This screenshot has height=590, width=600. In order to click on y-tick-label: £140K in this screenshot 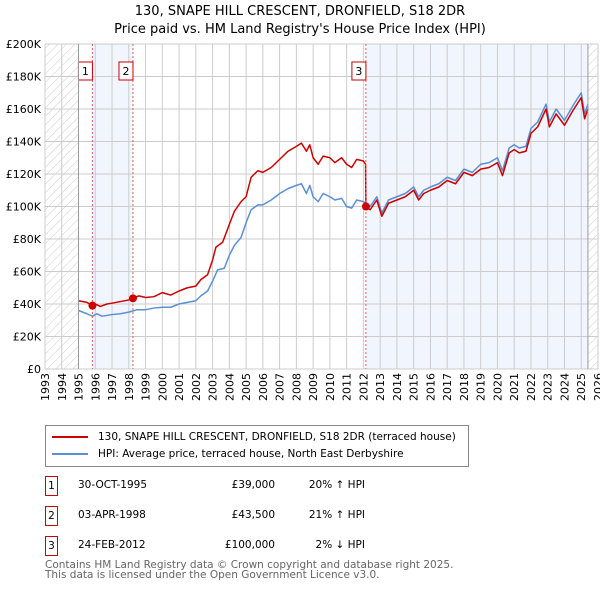, I will do `click(24, 142)`.